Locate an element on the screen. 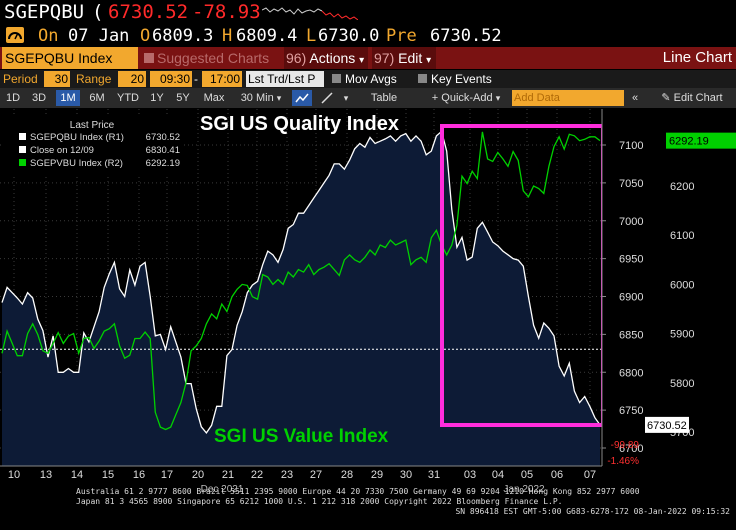 This screenshot has width=736, height=530. mov-avgs-label: Mov Avgs is located at coordinates (371, 79).